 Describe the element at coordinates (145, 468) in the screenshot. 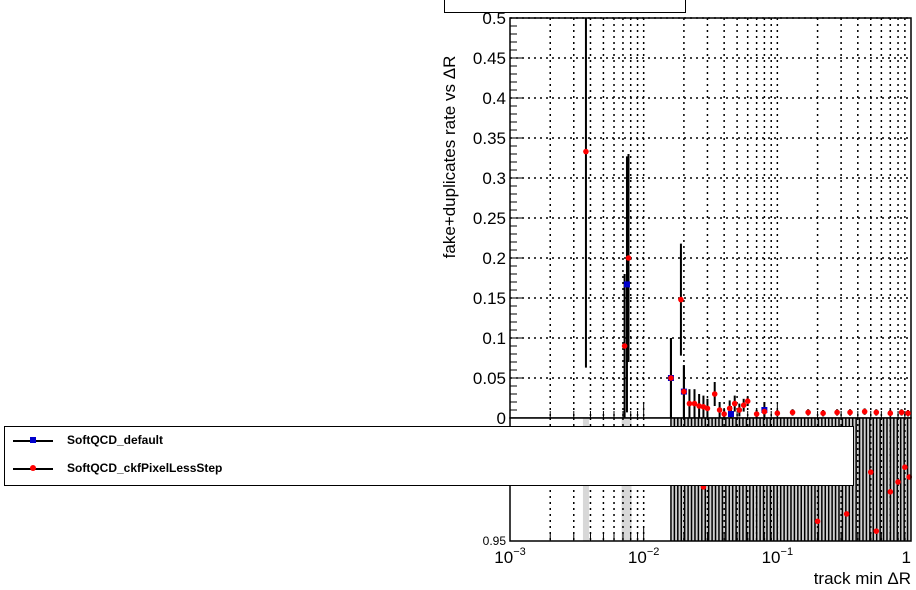

I see `legend-label: SoftQCD_ckfPixelLessStep` at that location.